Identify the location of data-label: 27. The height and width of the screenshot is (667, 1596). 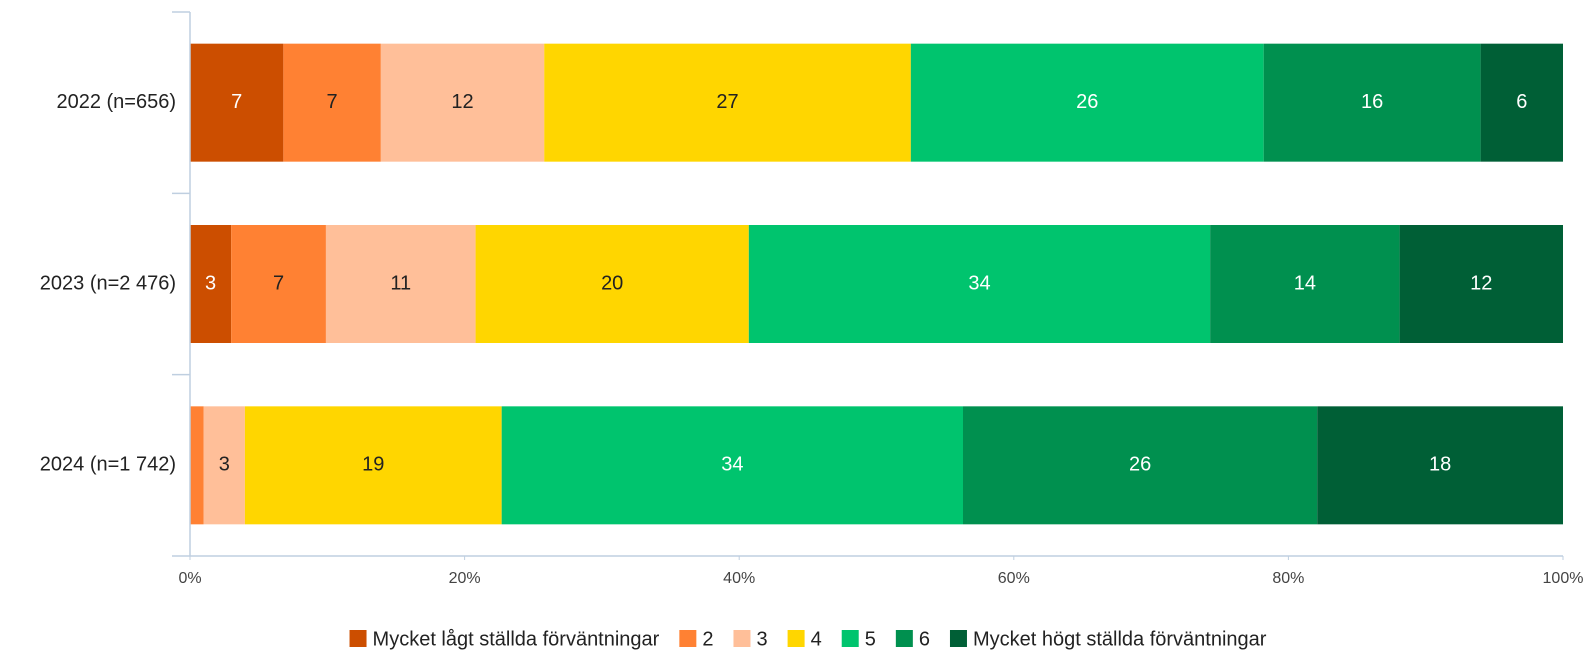
(727, 102).